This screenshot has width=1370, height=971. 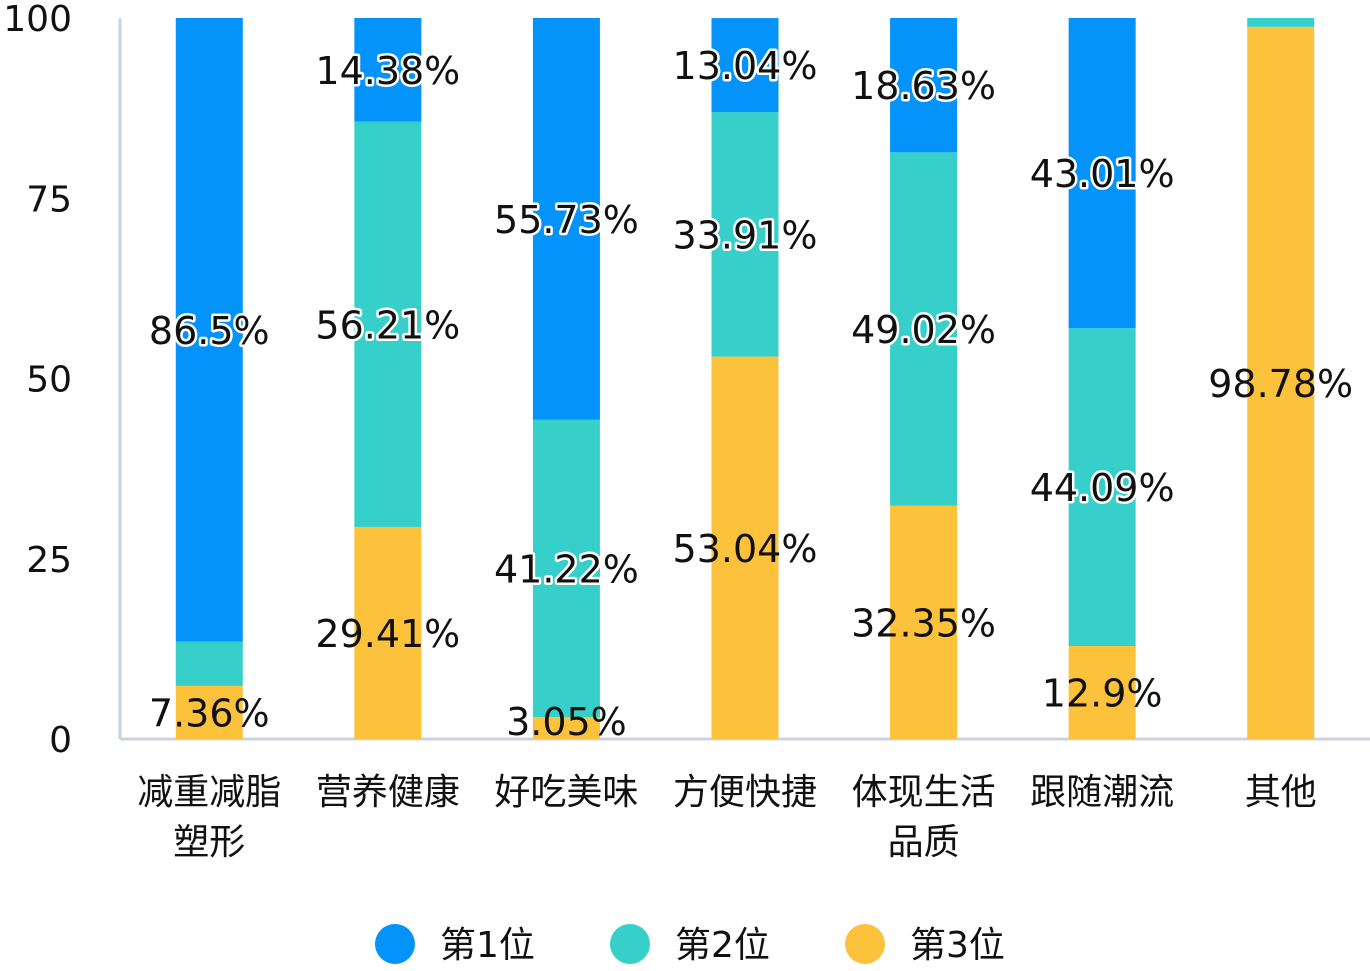 I want to click on data-label: 55.73%, so click(x=566, y=220).